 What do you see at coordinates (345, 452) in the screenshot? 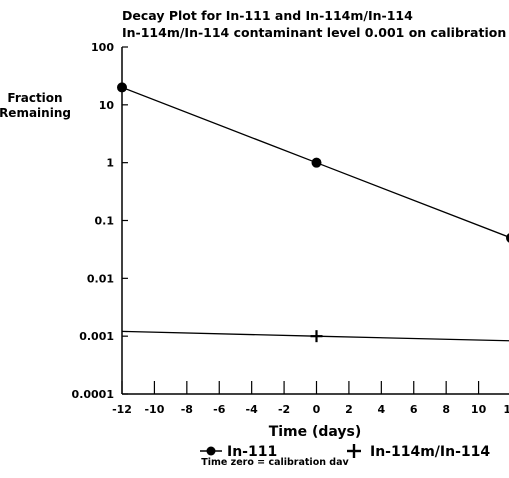
I see `legend: In-111 In-114m/In-114` at bounding box center [345, 452].